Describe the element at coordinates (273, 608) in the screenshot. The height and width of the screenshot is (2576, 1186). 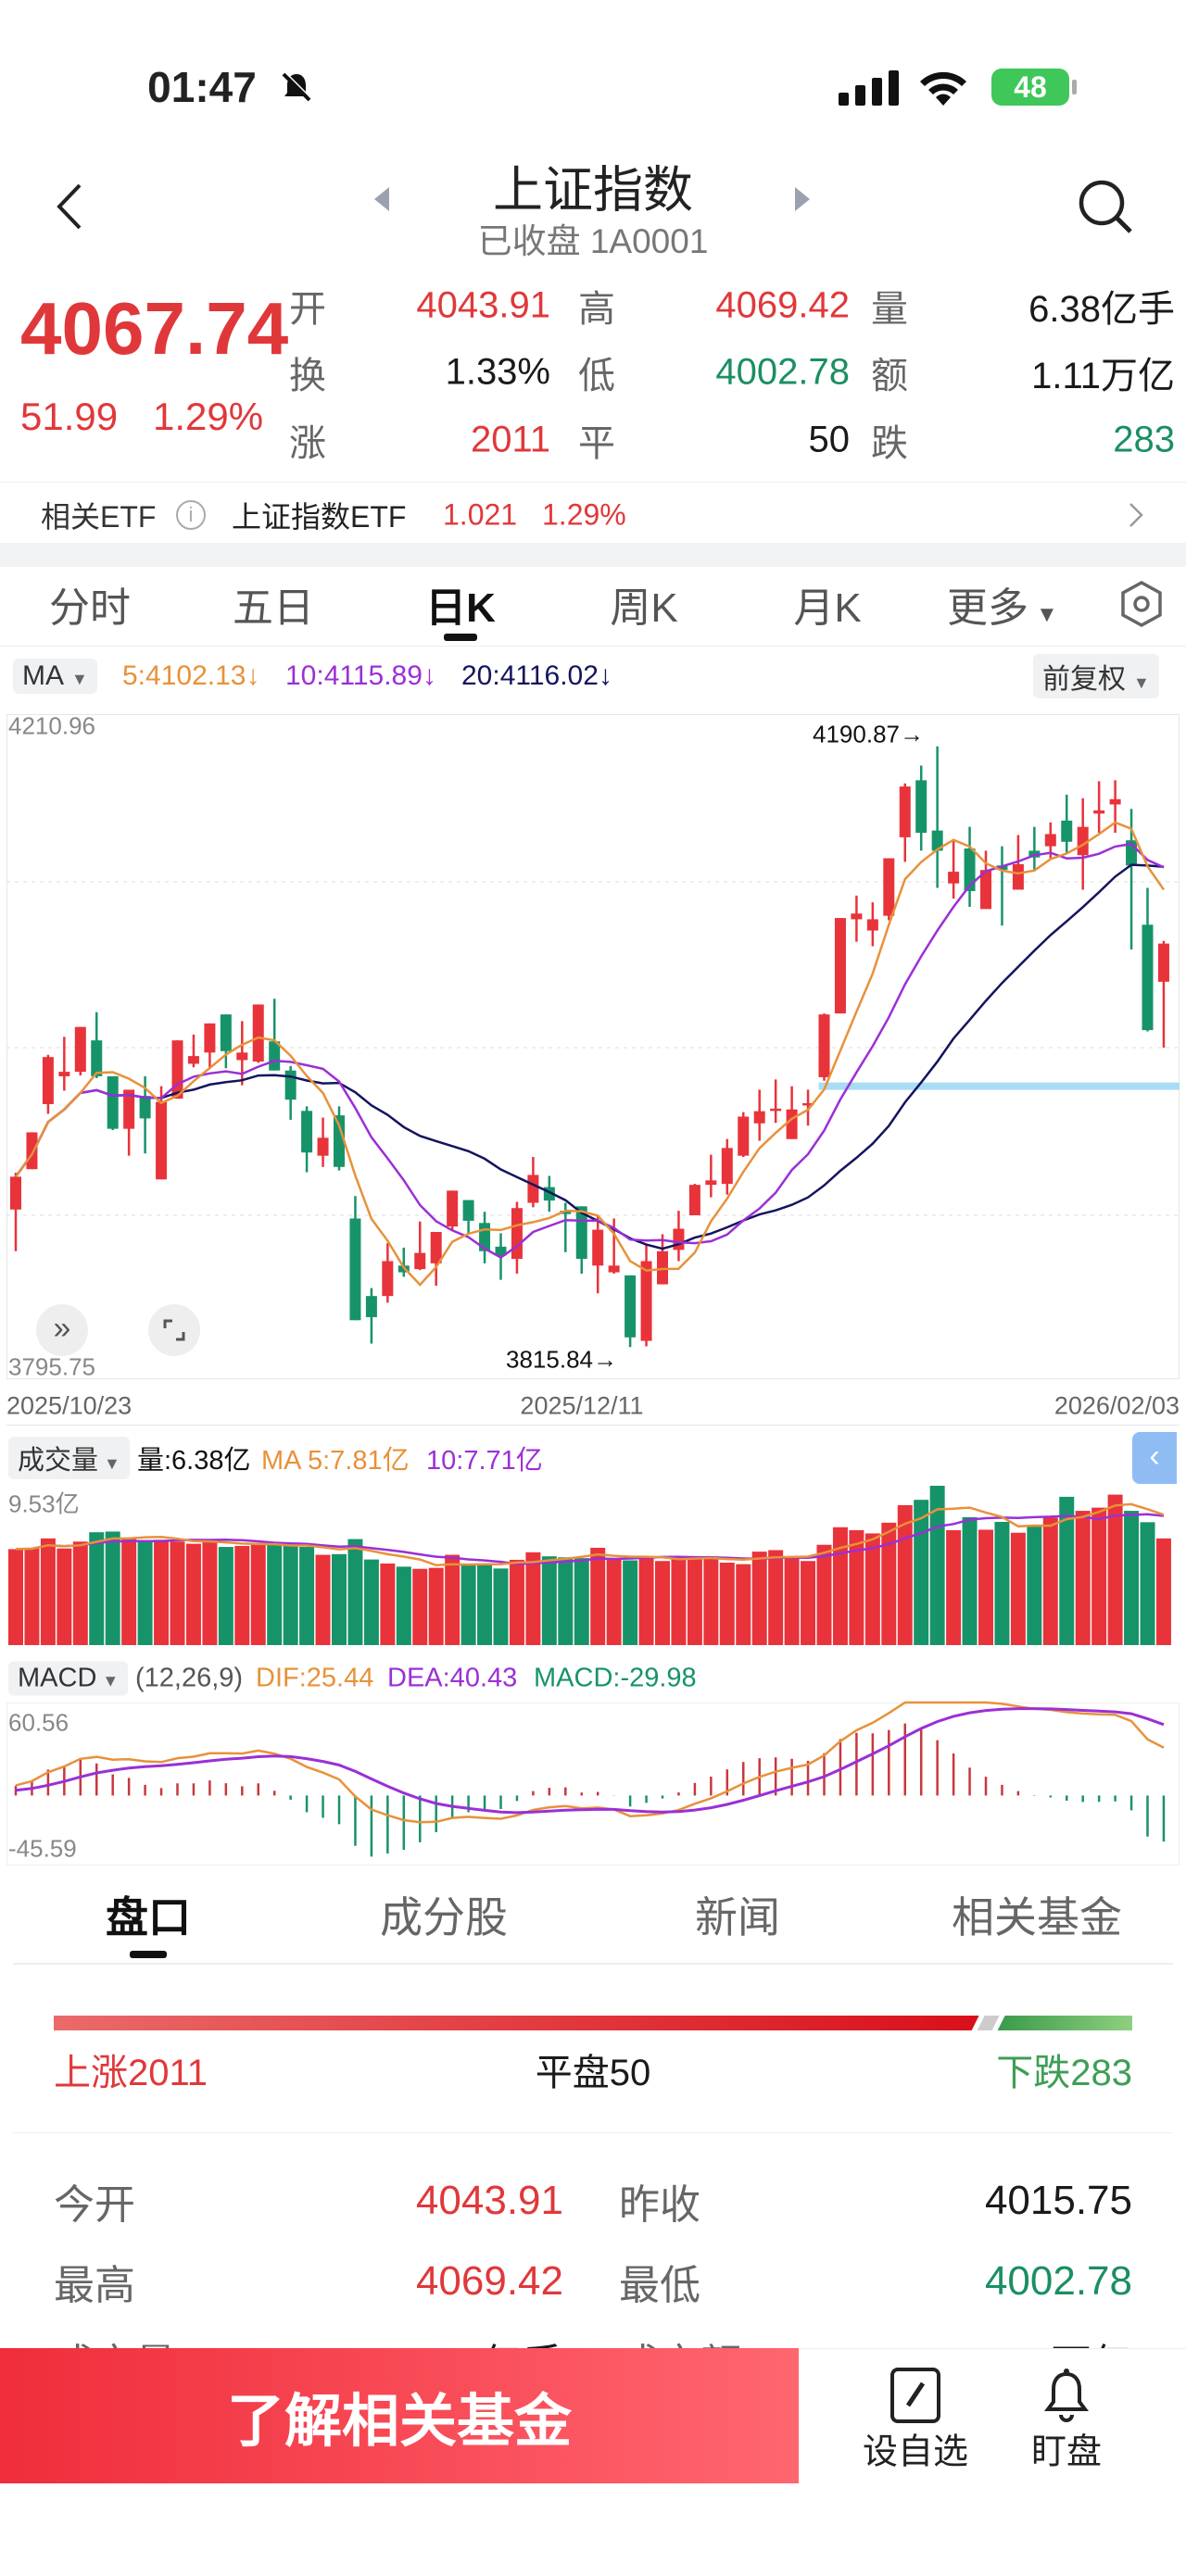
I see `tab-five-day: 五日` at that location.